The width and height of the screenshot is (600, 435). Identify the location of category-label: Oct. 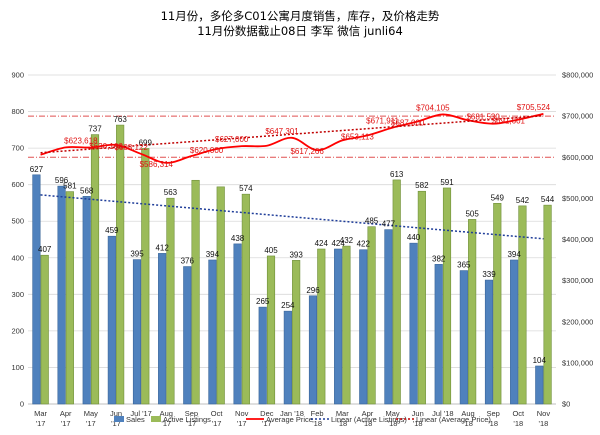
(518, 413).